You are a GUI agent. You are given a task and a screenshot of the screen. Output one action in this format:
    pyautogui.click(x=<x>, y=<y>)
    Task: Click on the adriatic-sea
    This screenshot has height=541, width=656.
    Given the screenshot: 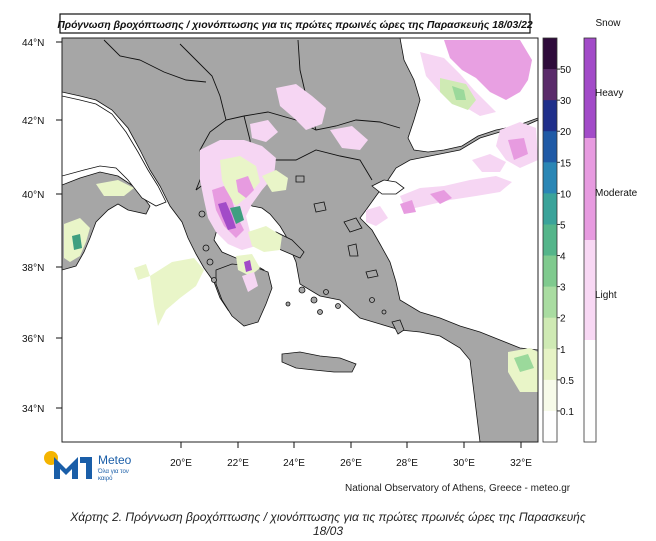 What is the action you would take?
    pyautogui.click(x=114, y=151)
    